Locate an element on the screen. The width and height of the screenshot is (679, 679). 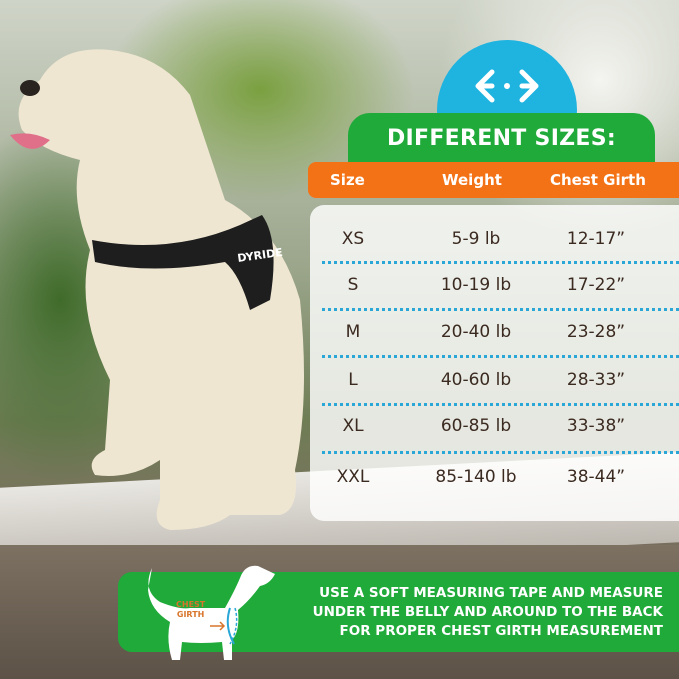
col-weight: Weight is located at coordinates (472, 180).